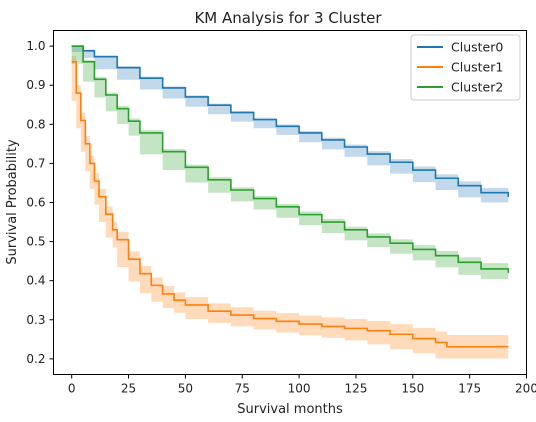 The width and height of the screenshot is (536, 422). What do you see at coordinates (412, 389) in the screenshot?
I see `x-tick-label-150: 150` at bounding box center [412, 389].